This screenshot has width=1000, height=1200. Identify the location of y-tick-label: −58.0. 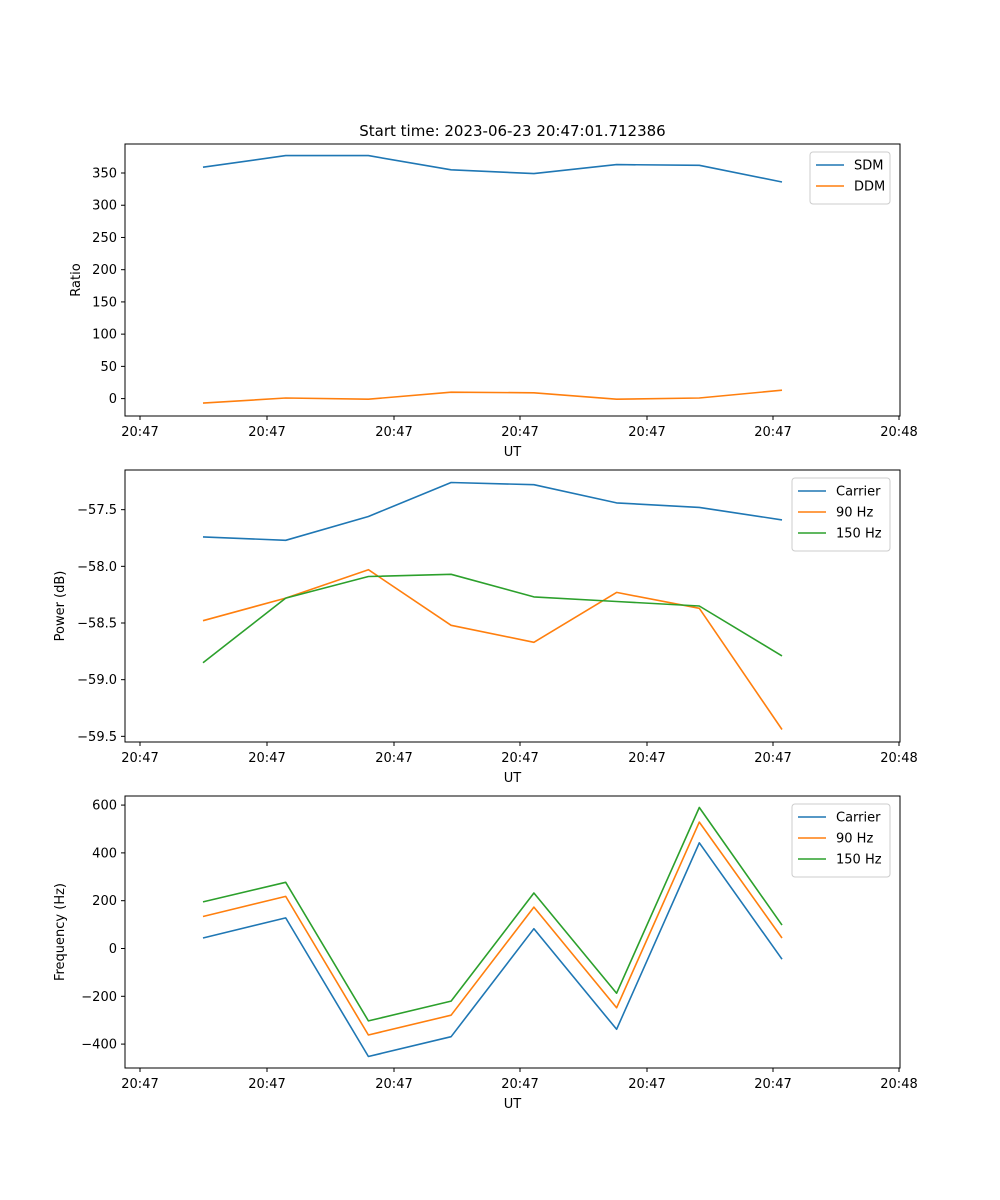
(97, 567).